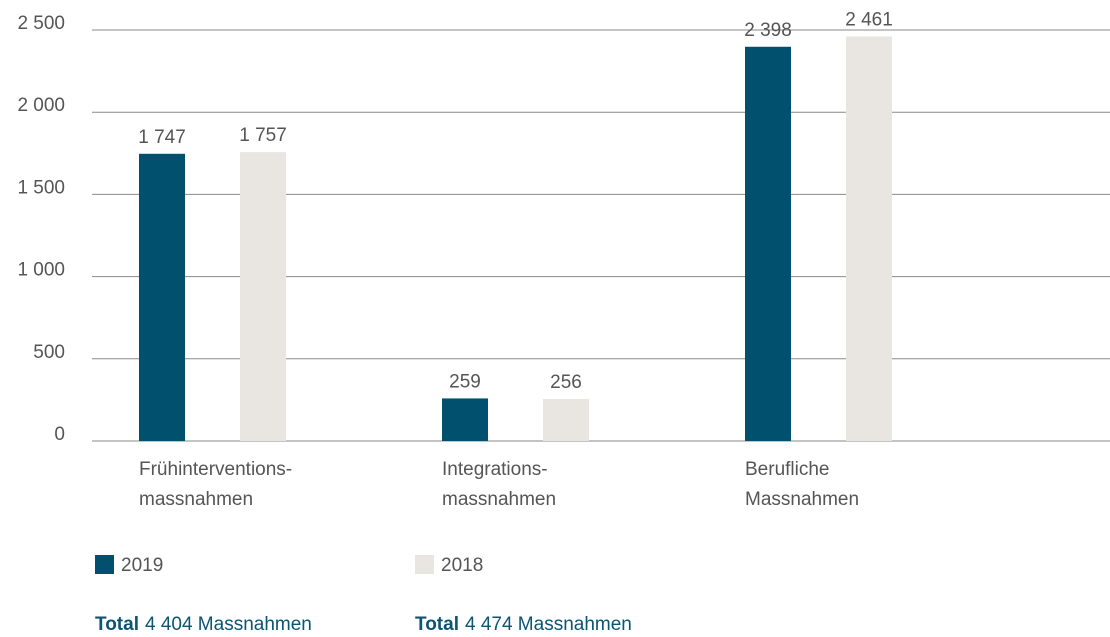  What do you see at coordinates (142, 565) in the screenshot?
I see `legend-label: 2019` at bounding box center [142, 565].